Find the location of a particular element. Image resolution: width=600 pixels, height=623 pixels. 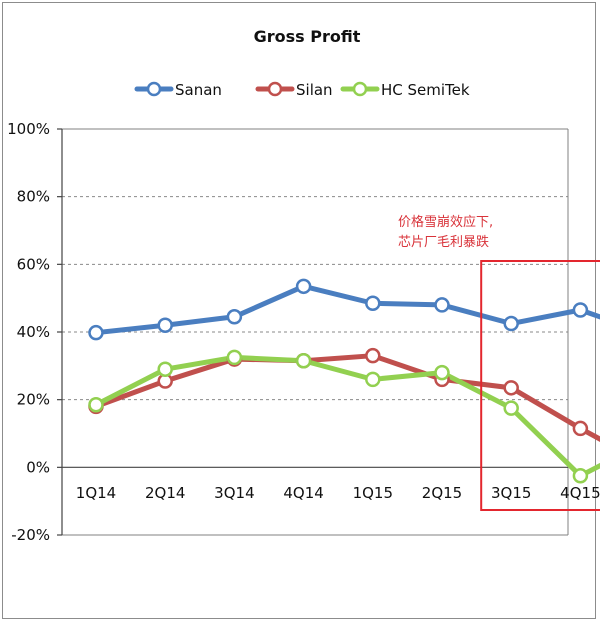

highlight-box is located at coordinates (540, 385).